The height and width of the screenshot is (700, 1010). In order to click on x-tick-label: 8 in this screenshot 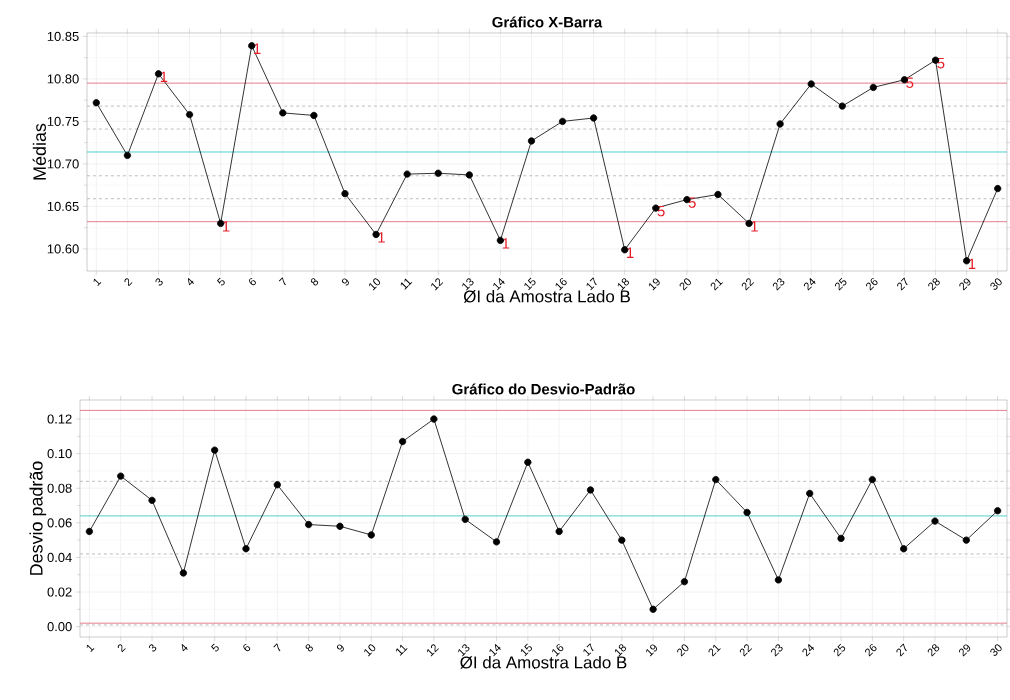, I will do `click(314, 282)`.